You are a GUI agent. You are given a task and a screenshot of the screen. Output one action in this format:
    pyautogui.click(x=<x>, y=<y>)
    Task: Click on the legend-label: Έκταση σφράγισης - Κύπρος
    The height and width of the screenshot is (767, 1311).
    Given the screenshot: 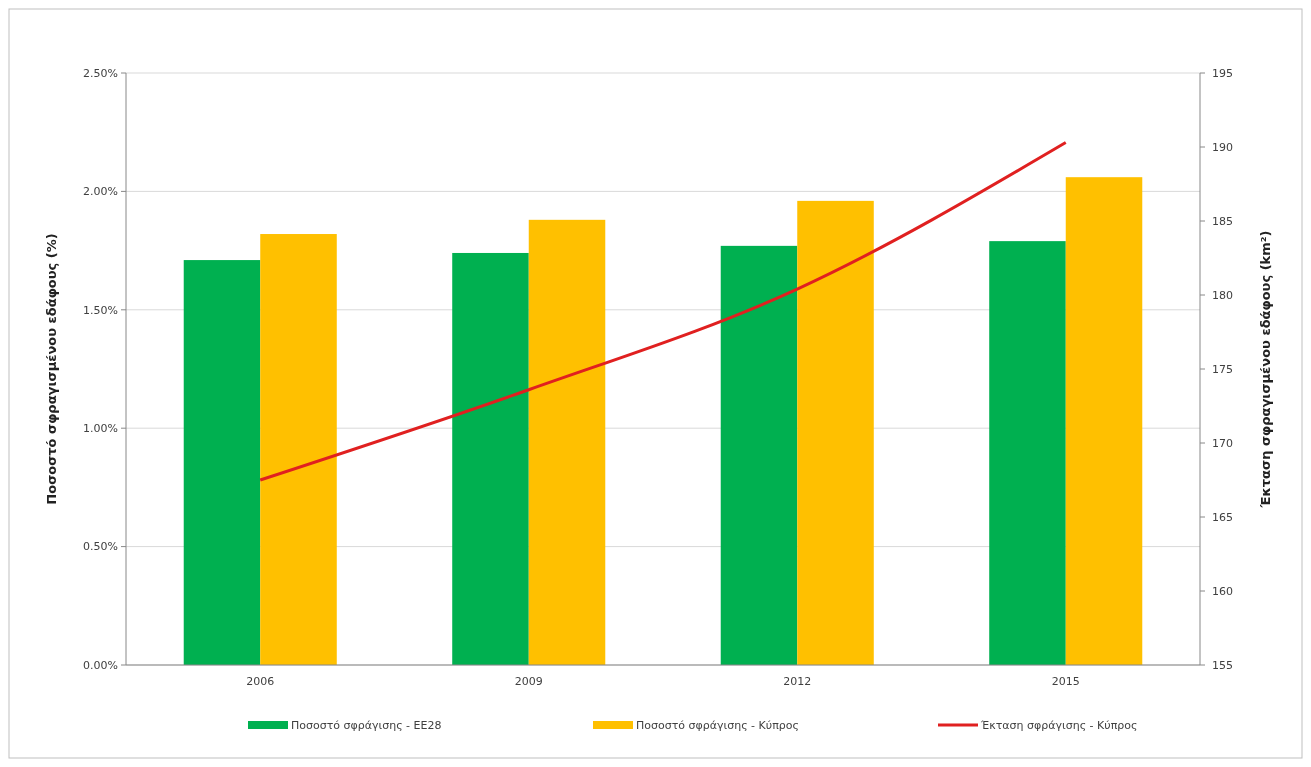 What is the action you would take?
    pyautogui.click(x=1059, y=725)
    